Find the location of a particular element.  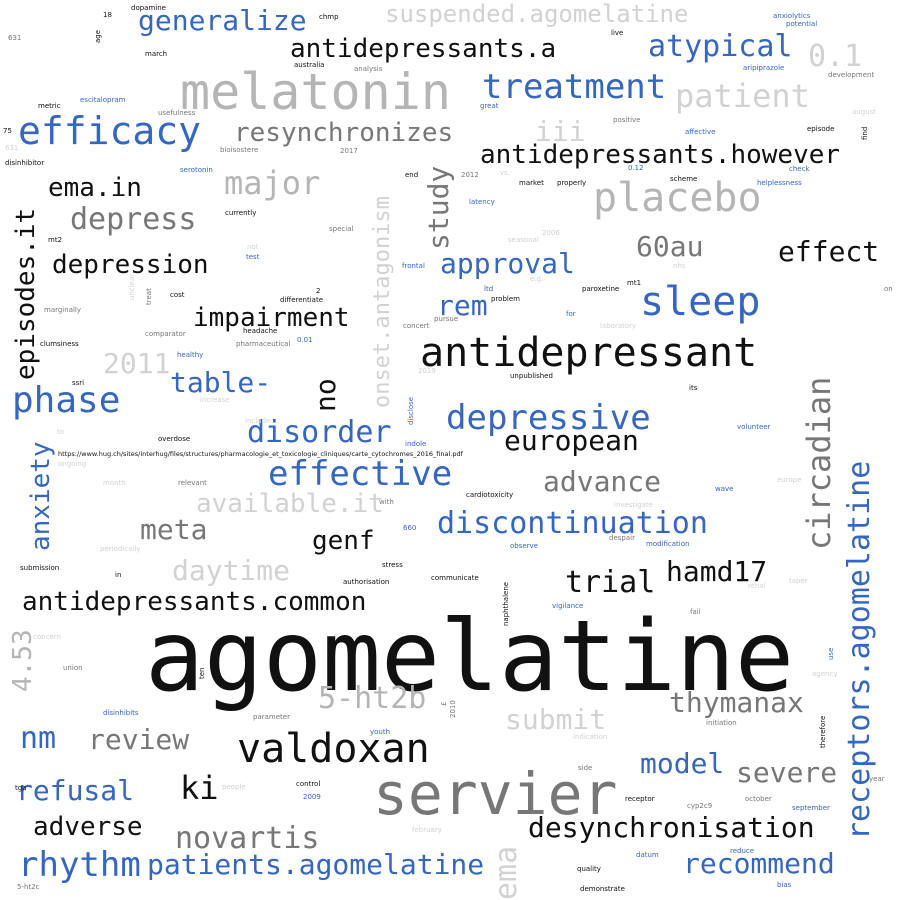

word-133: clumsiness is located at coordinates (59, 344).